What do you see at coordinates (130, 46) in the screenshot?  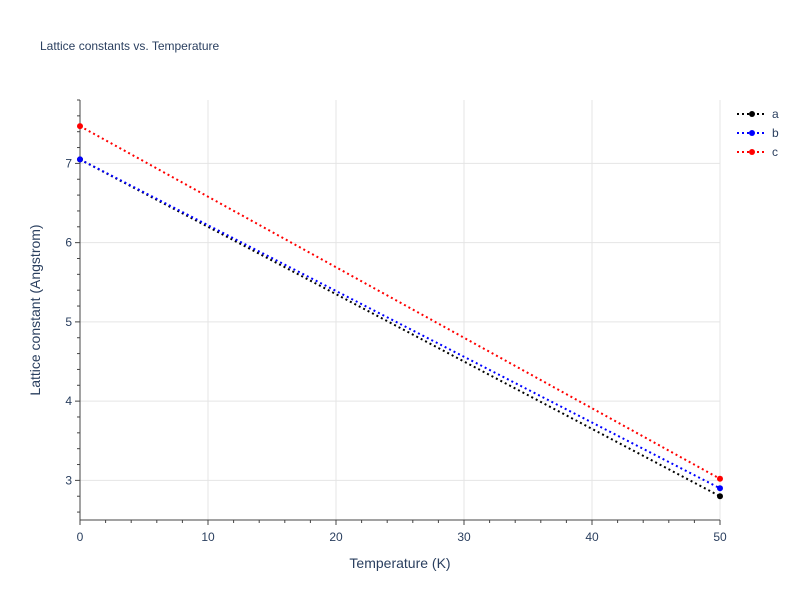 I see `chart-title: Lattice constants vs. Temperature` at bounding box center [130, 46].